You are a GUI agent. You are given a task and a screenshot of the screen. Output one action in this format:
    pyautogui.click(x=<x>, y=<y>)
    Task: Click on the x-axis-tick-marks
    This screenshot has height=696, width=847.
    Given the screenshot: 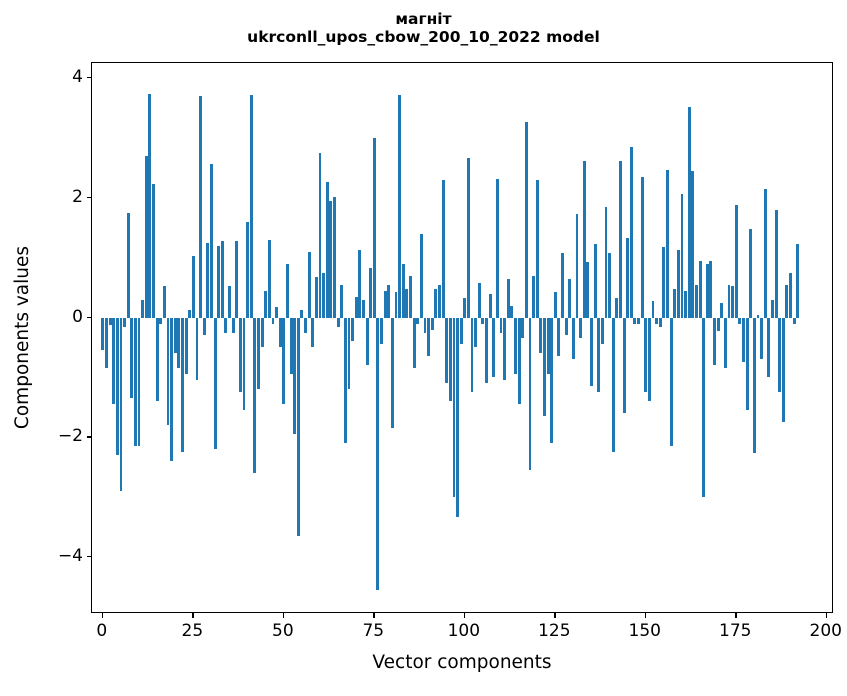 What is the action you would take?
    pyautogui.click(x=462, y=616)
    